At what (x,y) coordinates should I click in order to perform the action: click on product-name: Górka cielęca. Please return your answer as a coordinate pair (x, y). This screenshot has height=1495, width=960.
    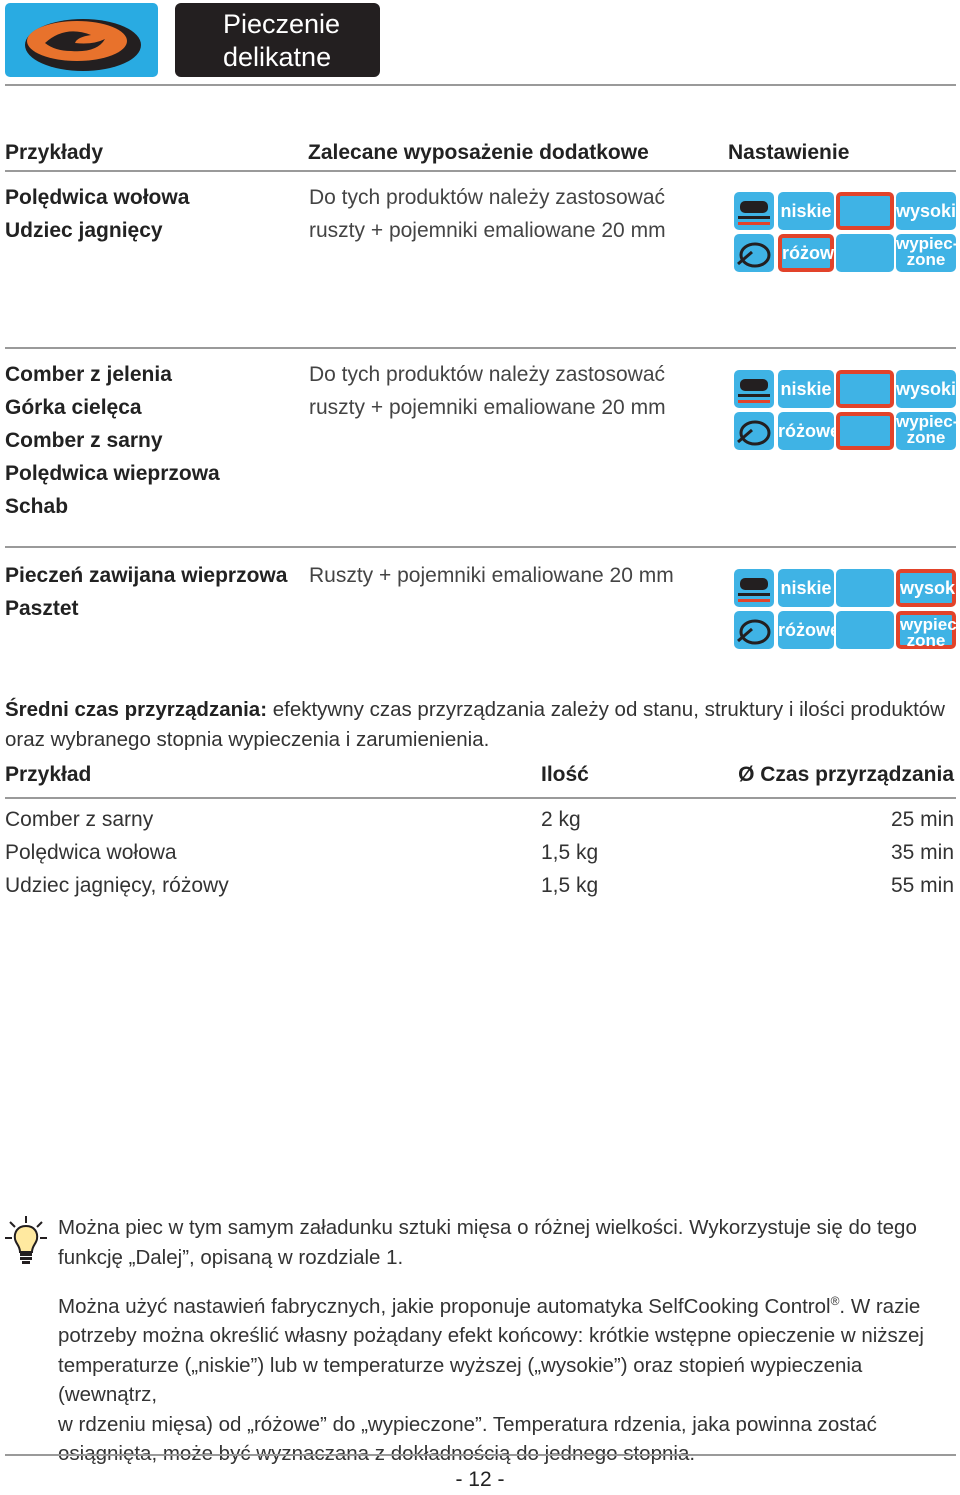
    Looking at the image, I should click on (73, 407).